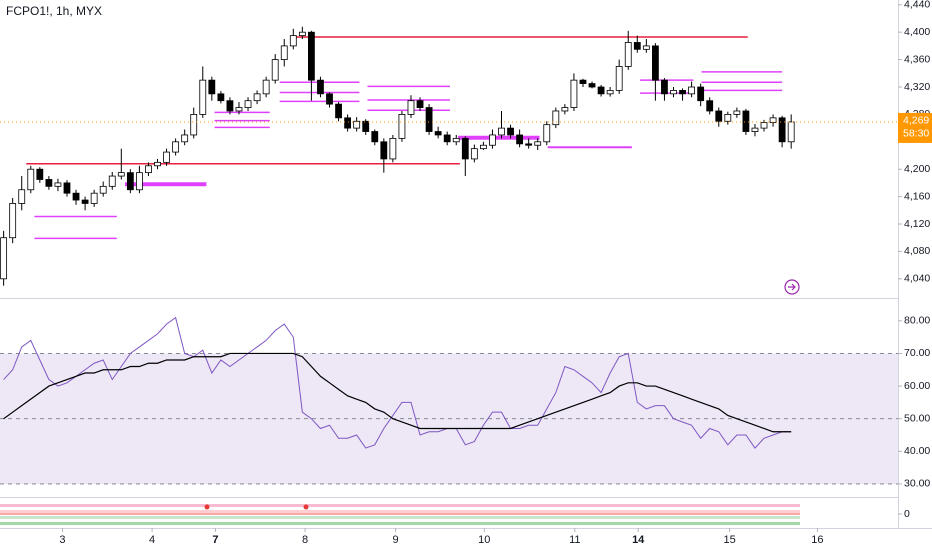 This screenshot has height=550, width=932. Describe the element at coordinates (917, 224) in the screenshot. I see `y-tick-label: 4,120` at that location.